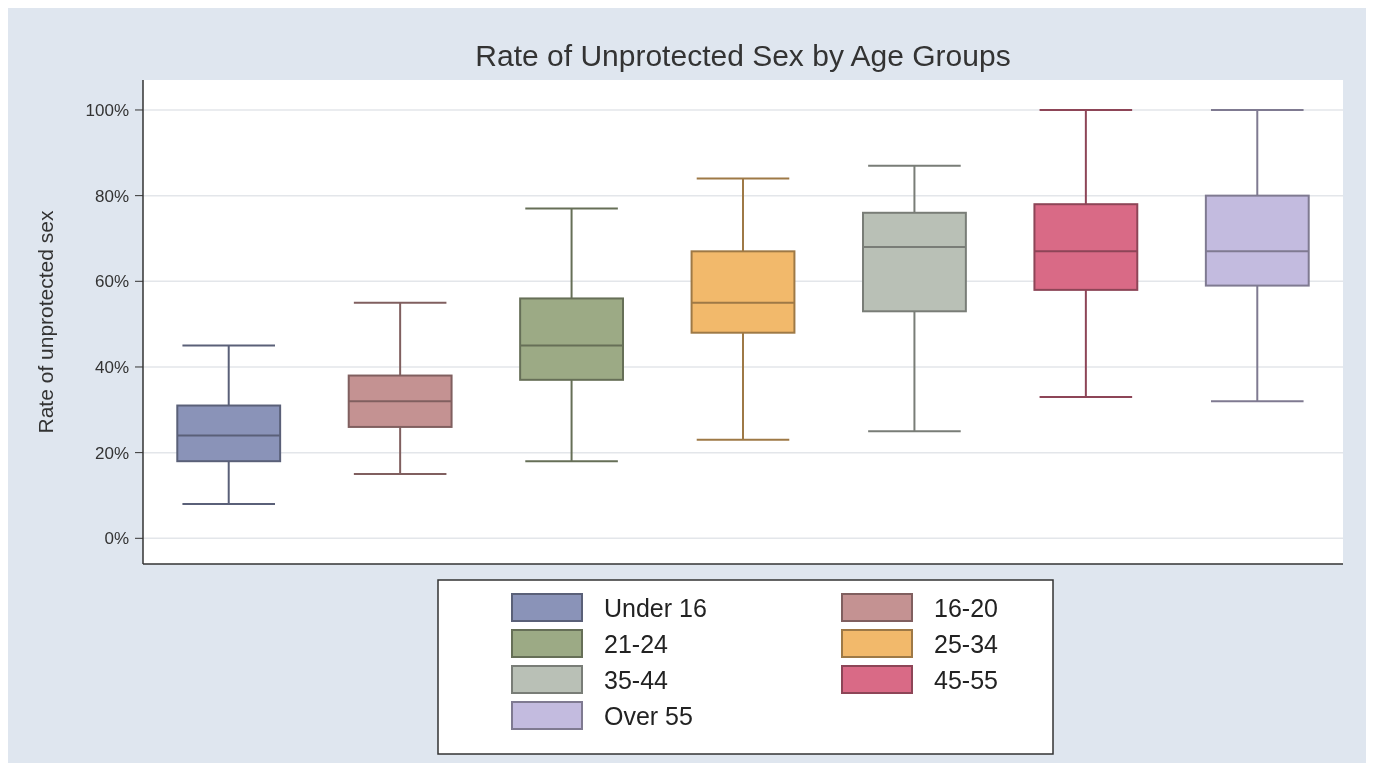 This screenshot has height=769, width=1374. Describe the element at coordinates (111, 367) in the screenshot. I see `y-tick-label: 40%` at that location.